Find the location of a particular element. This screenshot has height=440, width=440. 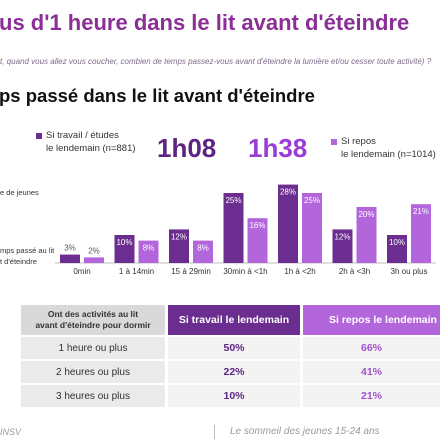

category-label-0: 0min is located at coordinates (81, 271).